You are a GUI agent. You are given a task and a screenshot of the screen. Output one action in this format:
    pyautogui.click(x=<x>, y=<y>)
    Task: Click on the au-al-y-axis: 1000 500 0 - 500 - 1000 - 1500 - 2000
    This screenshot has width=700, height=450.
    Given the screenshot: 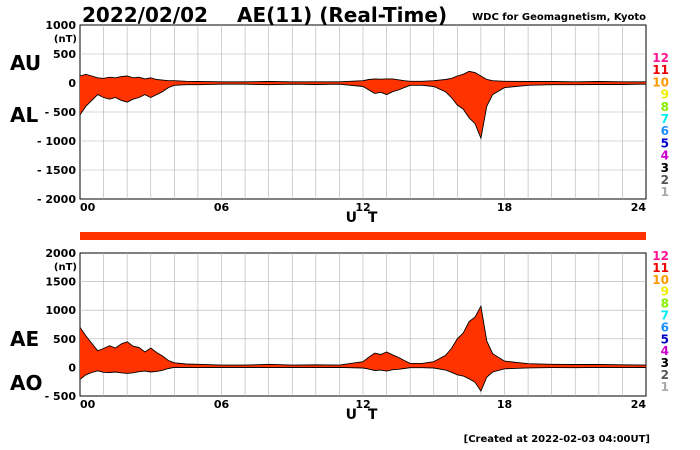 What is the action you would take?
    pyautogui.click(x=56, y=112)
    